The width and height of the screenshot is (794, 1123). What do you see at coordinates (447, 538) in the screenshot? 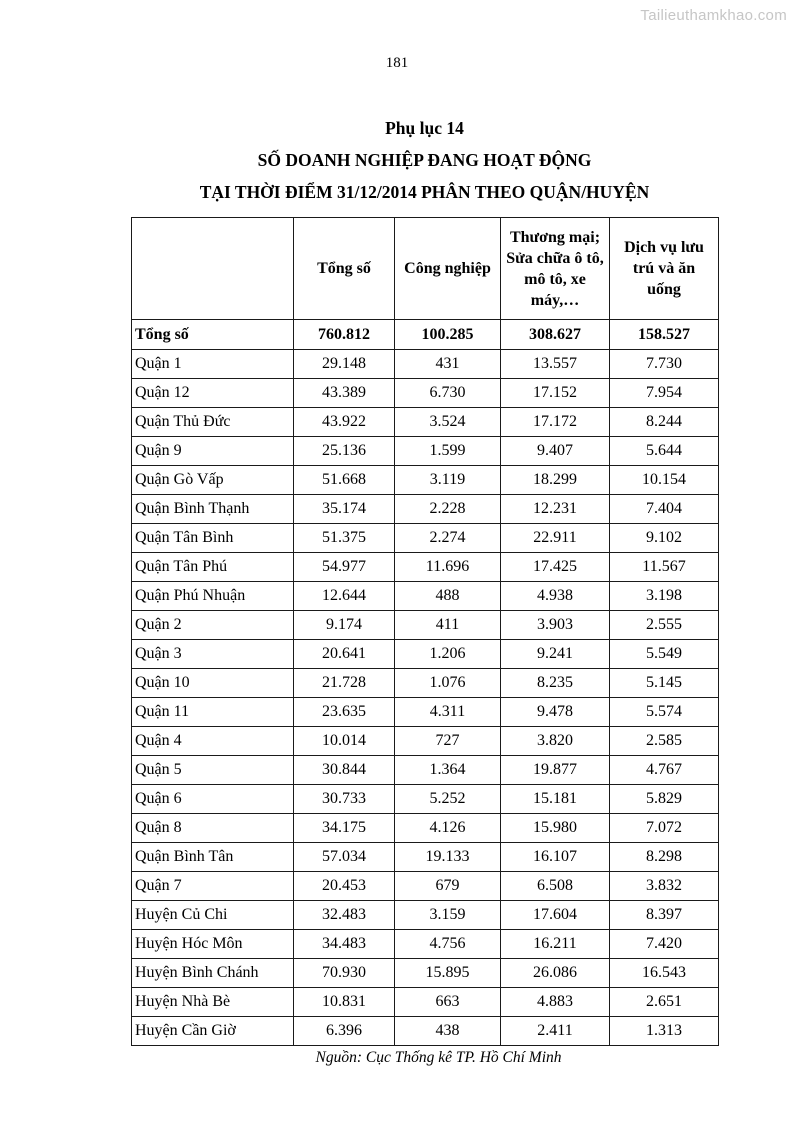
I see `value-cell: 2.274` at bounding box center [447, 538].